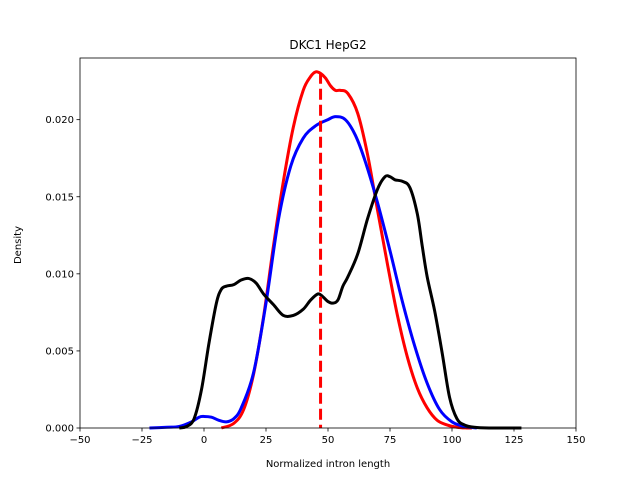 This screenshot has height=480, width=640. Describe the element at coordinates (451, 440) in the screenshot. I see `x-tick-label: 100` at that location.